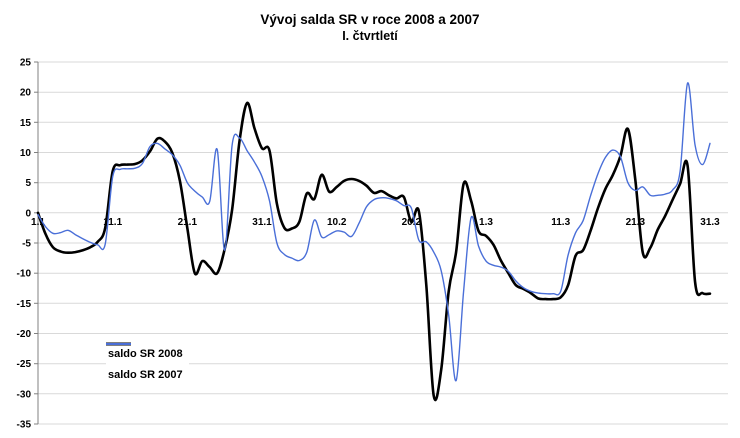  Describe the element at coordinates (636, 222) in the screenshot. I see `x-tick-label-21.3: 21.3` at that location.